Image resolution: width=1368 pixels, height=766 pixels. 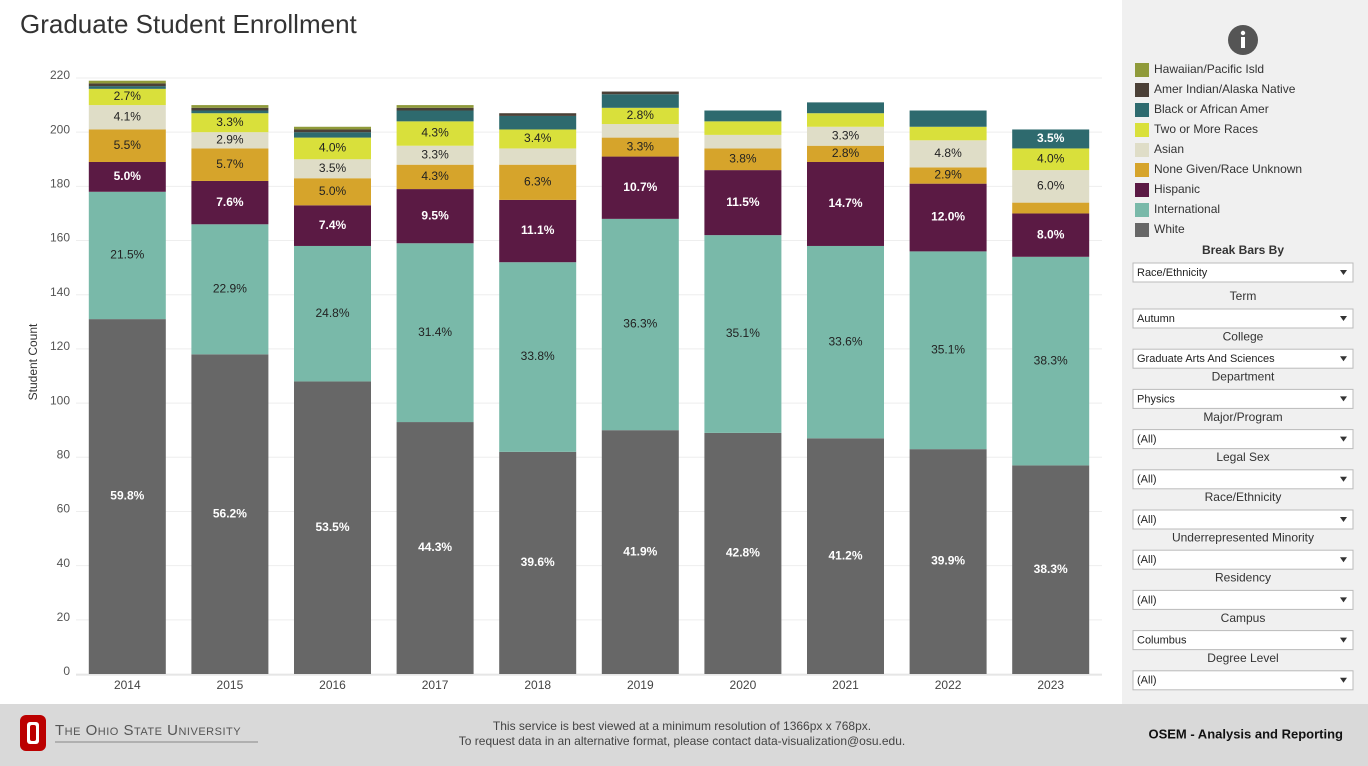 I want to click on legend-label: Hispanic, so click(x=1177, y=189).